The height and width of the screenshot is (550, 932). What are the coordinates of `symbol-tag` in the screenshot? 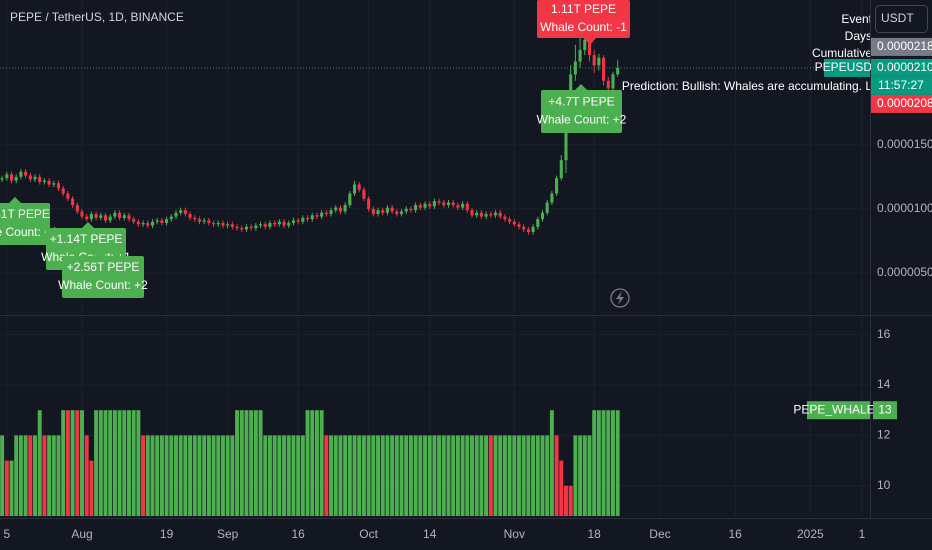 It's located at (847, 67).